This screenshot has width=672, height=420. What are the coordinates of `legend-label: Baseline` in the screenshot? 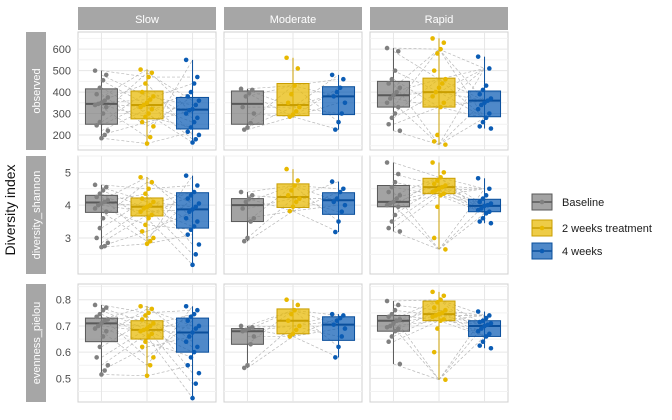 It's located at (583, 203).